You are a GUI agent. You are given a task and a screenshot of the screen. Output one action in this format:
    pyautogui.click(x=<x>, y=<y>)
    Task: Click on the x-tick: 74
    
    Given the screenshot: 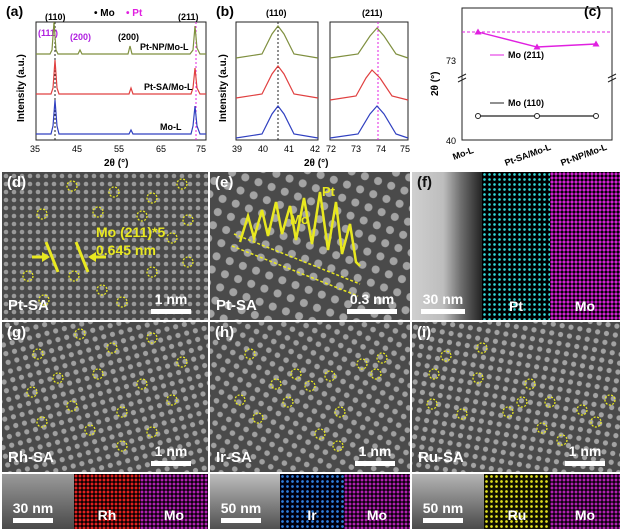 What is the action you would take?
    pyautogui.click(x=381, y=149)
    